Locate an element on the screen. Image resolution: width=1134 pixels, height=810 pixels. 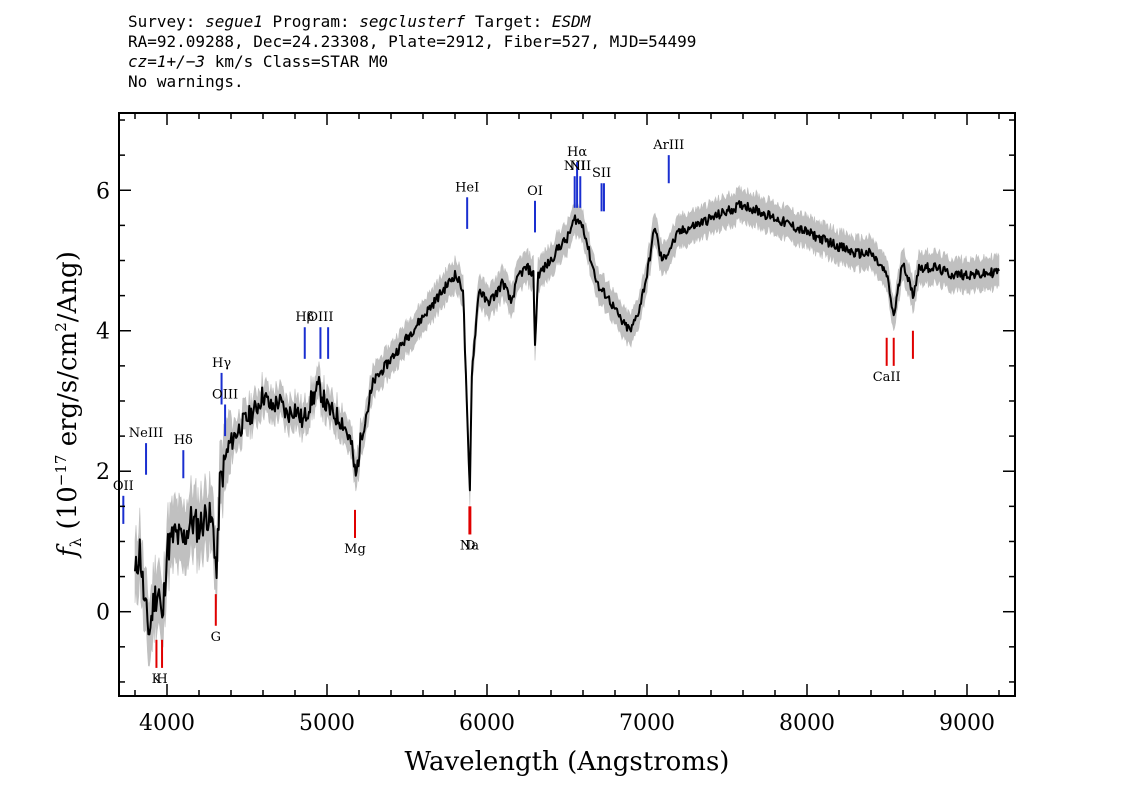
y-tick-label: 4 is located at coordinates (103, 332).